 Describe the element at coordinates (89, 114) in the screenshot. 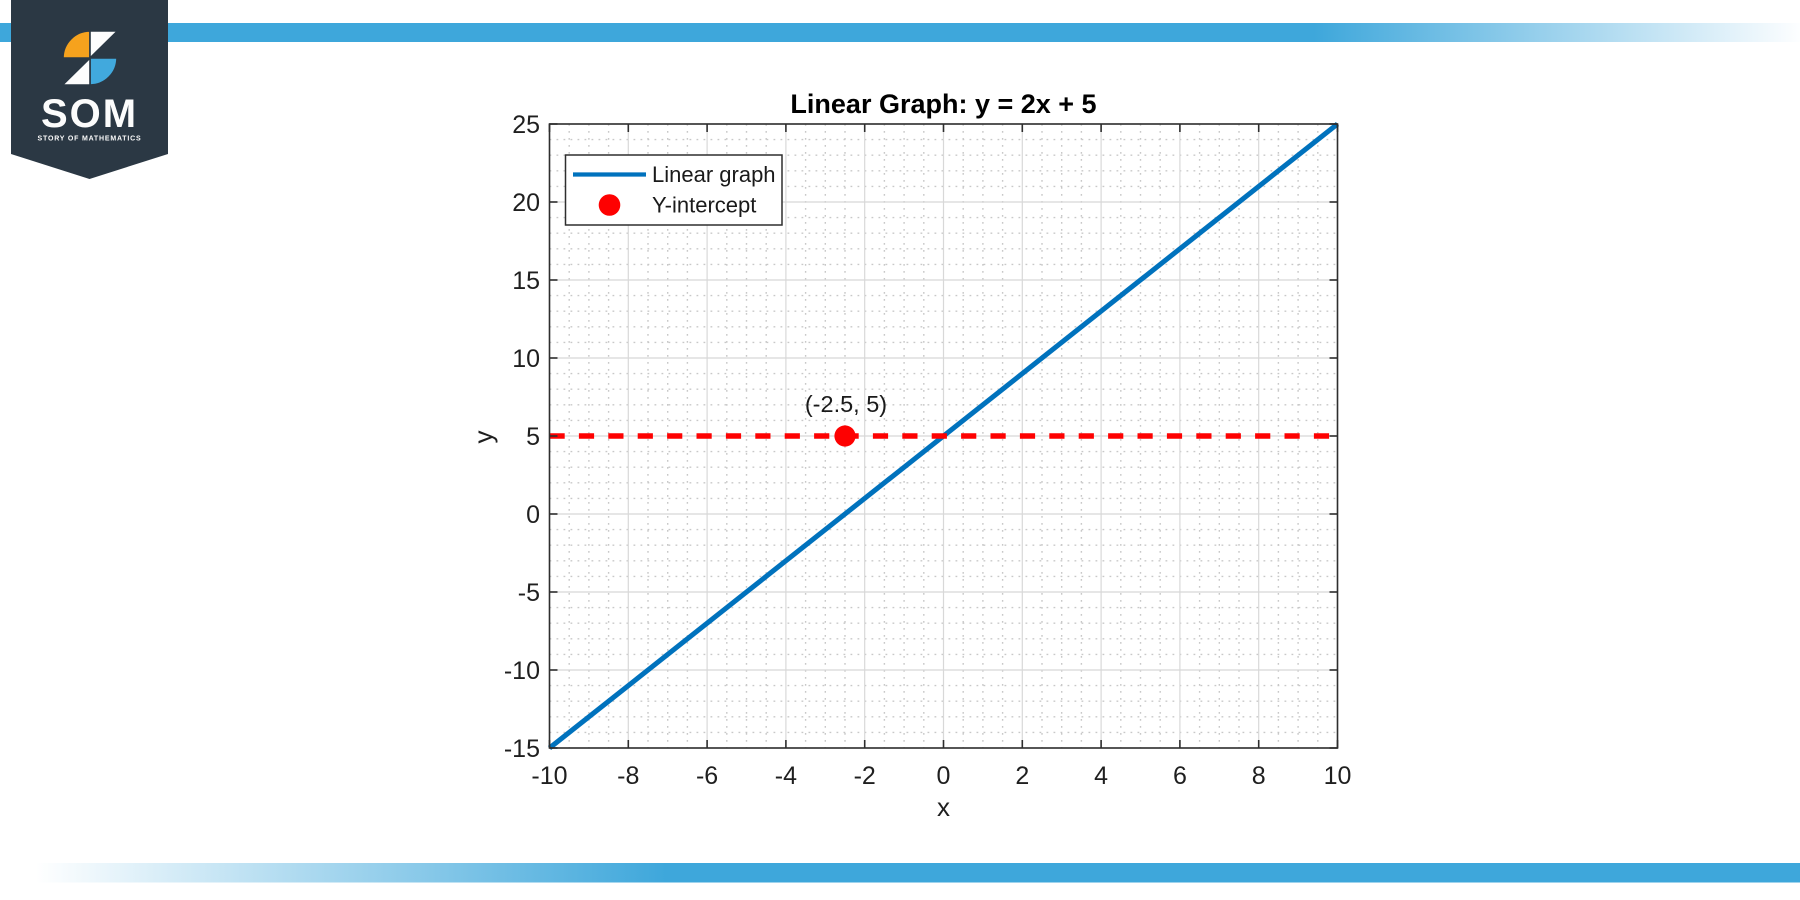

I see `svg-text: SOM` at that location.